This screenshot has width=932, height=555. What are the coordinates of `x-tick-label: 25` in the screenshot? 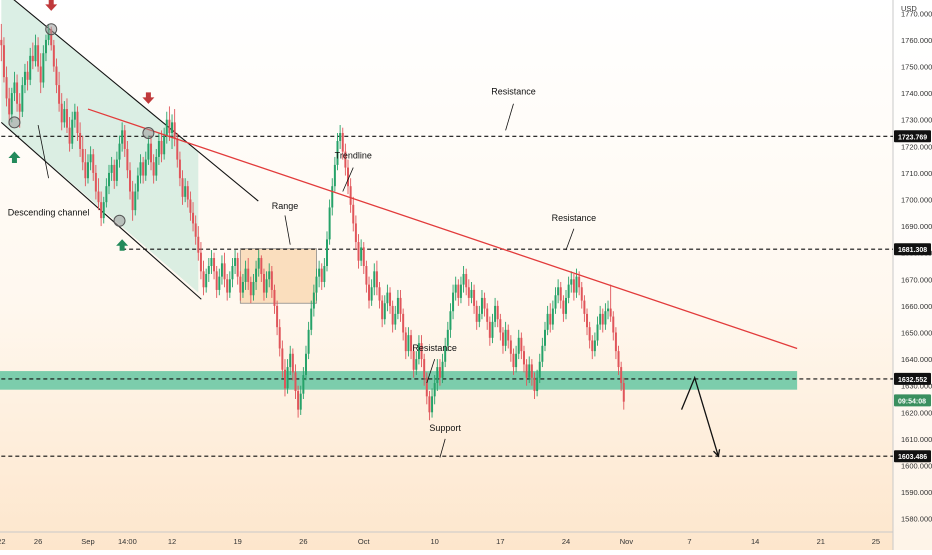 It's located at (876, 541).